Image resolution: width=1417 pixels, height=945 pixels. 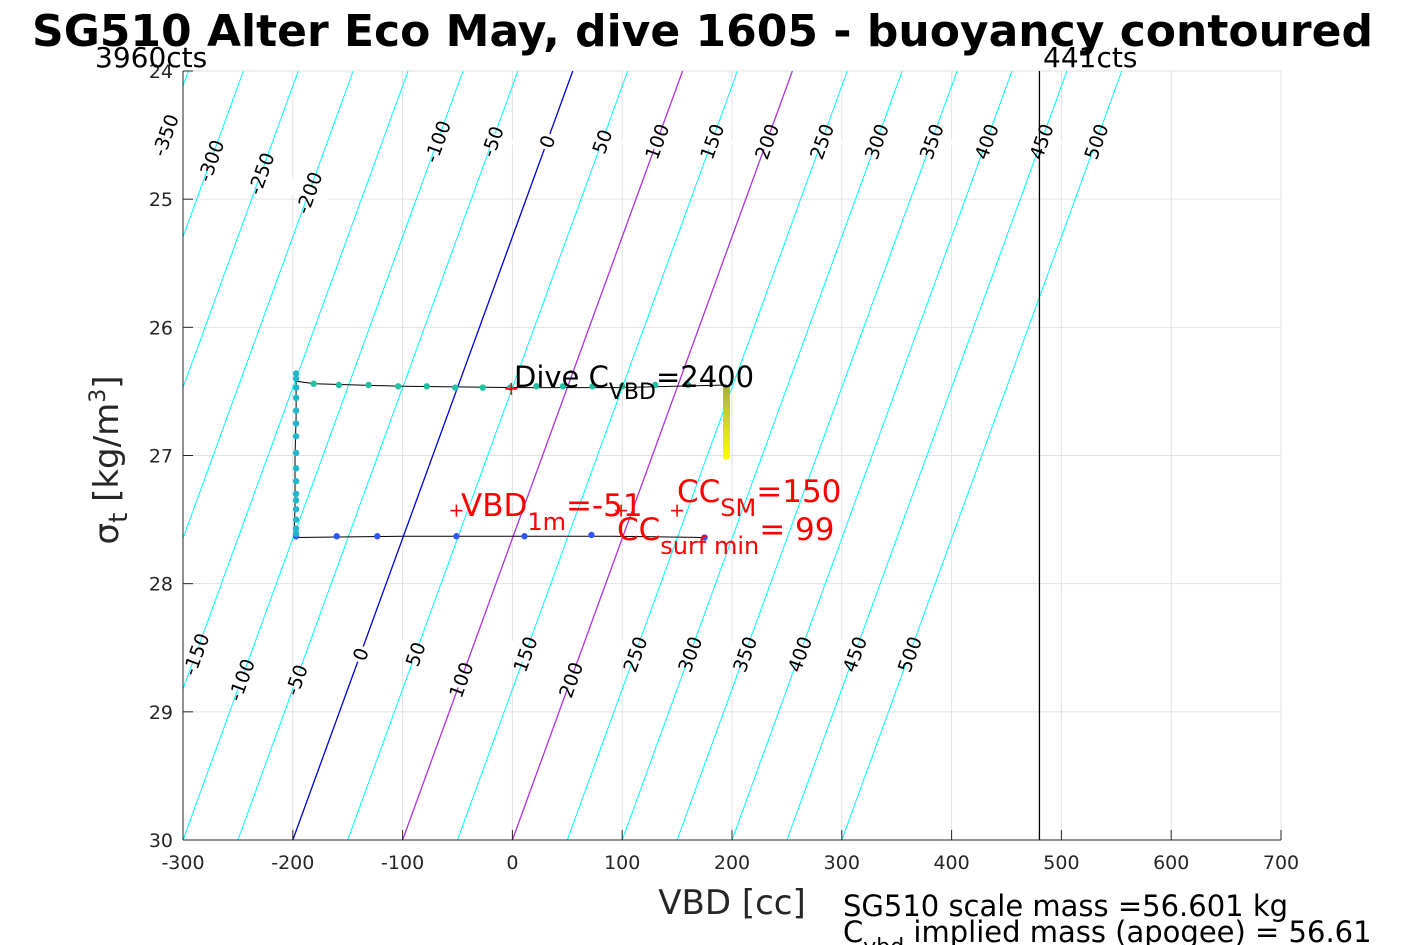 What do you see at coordinates (638, 530) in the screenshot?
I see `cc-surf-main: CC` at bounding box center [638, 530].